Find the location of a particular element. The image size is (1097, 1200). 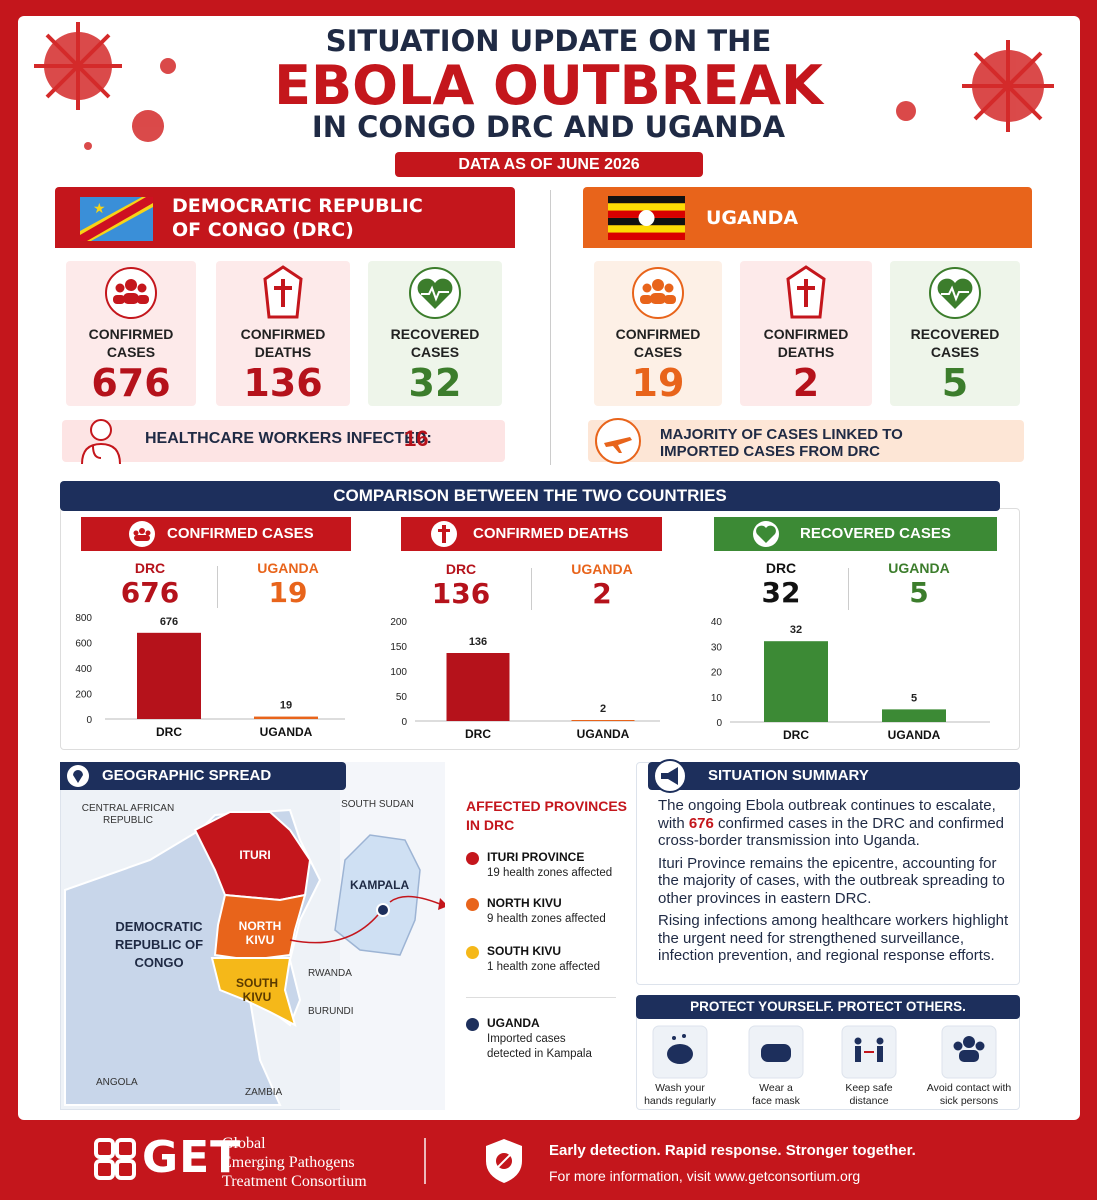

y-tick-label: 150 is located at coordinates (398, 647).